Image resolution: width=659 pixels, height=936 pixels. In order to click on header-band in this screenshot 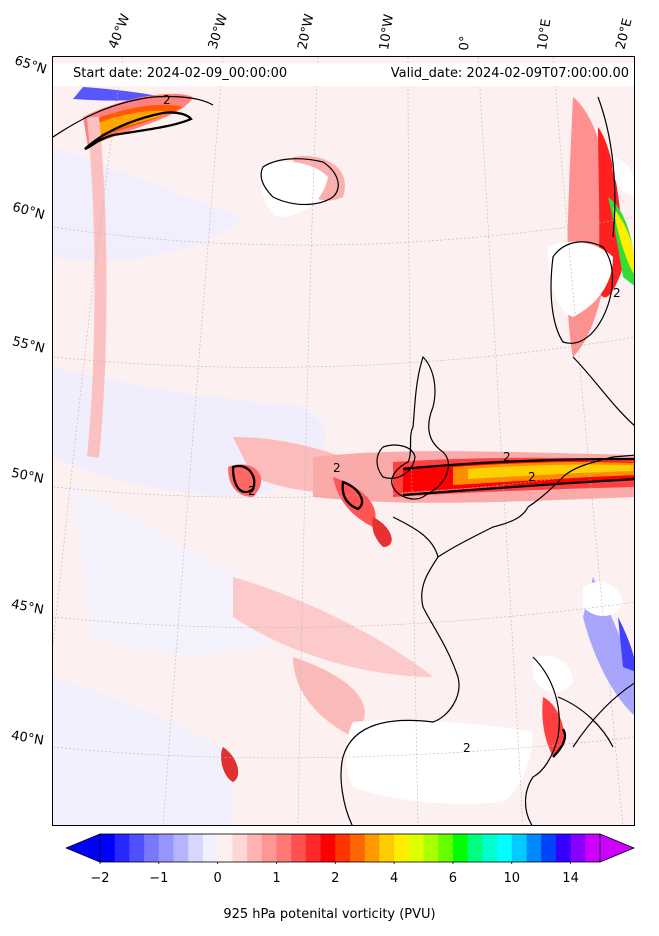, I will do `click(343, 74)`.